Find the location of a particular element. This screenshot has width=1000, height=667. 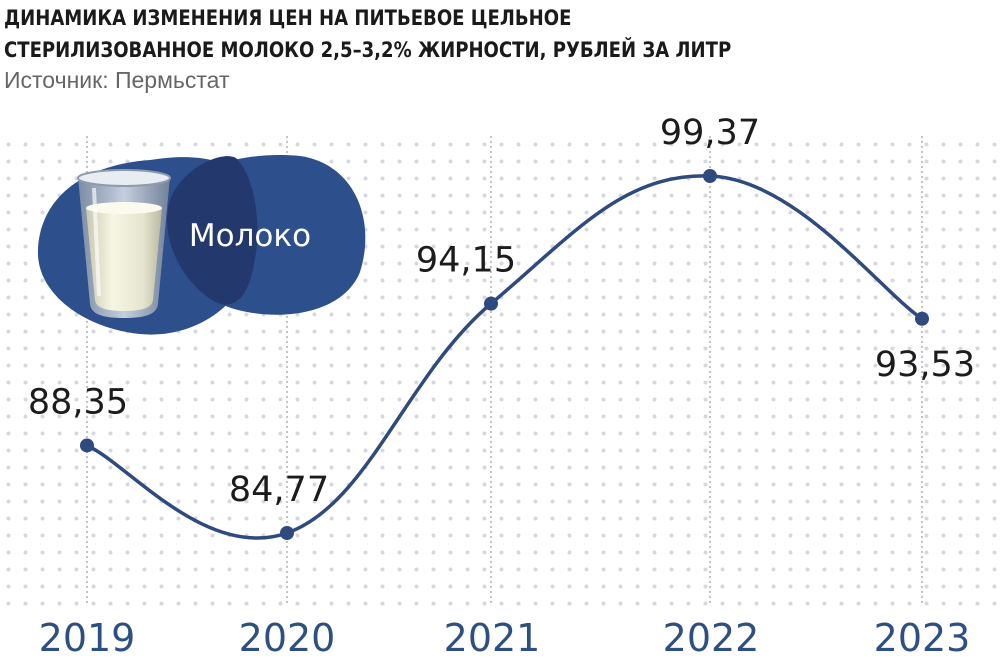

data-point-2020 is located at coordinates (287, 533).